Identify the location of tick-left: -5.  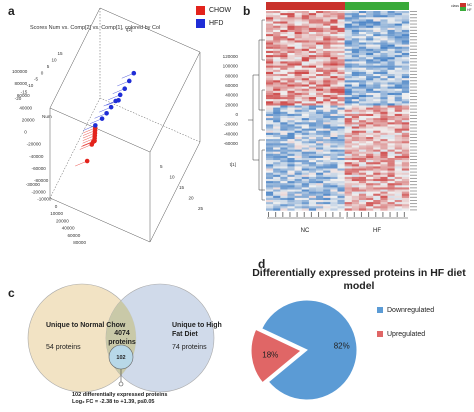
(36, 79).